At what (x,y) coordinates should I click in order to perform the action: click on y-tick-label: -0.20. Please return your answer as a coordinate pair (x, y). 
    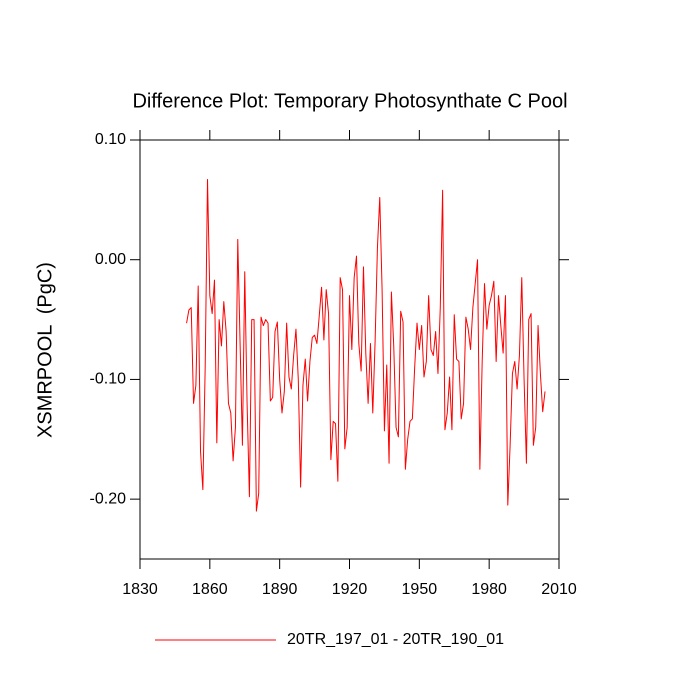
    Looking at the image, I should click on (108, 498).